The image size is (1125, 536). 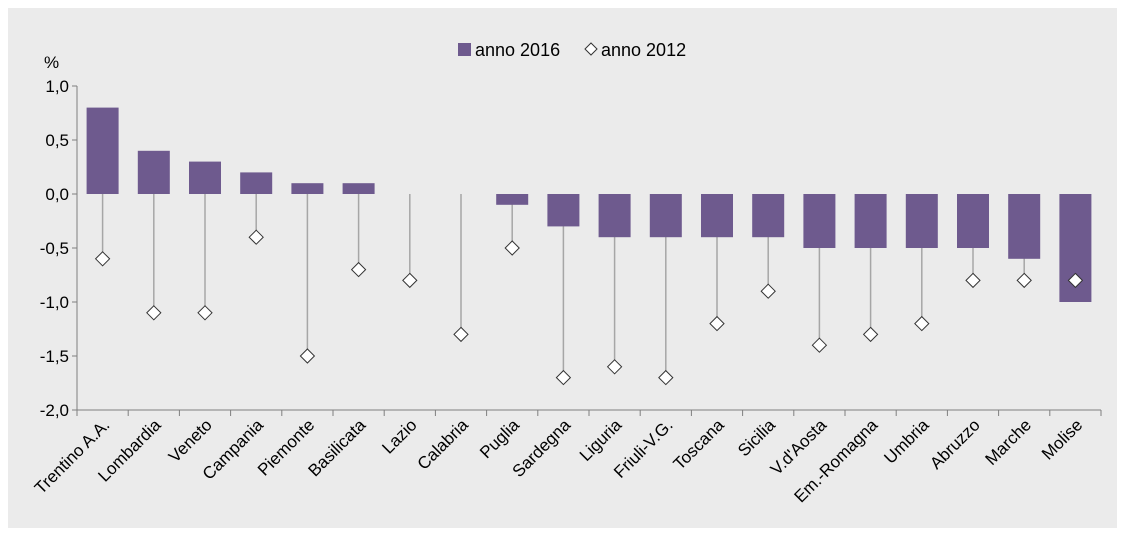 What do you see at coordinates (601, 440) in the screenshot?
I see `x-tick-label: Liguria` at bounding box center [601, 440].